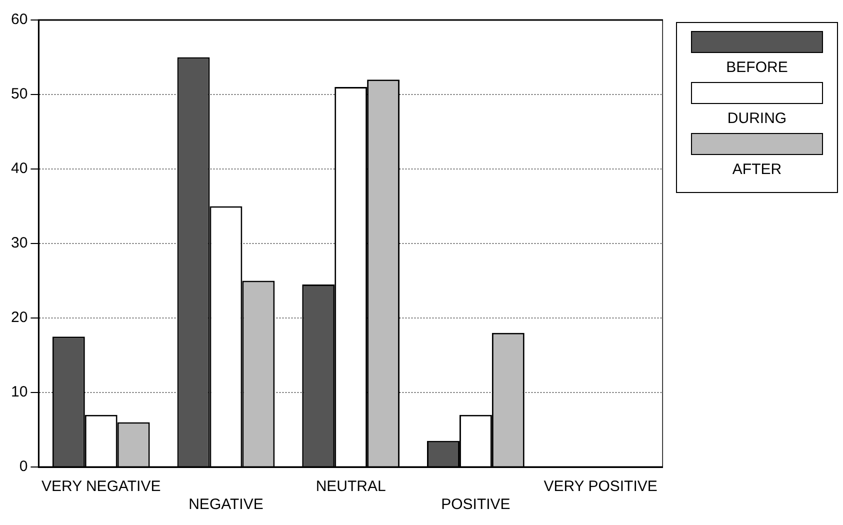  Describe the element at coordinates (757, 118) in the screenshot. I see `text: DURING` at that location.